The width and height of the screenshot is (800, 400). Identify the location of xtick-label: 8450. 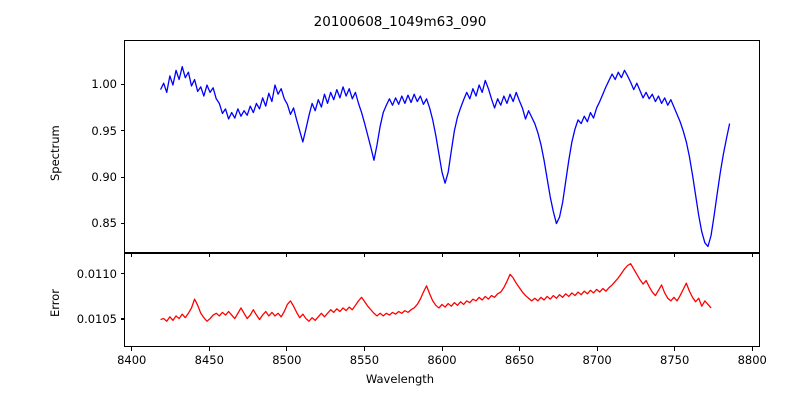
(209, 360).